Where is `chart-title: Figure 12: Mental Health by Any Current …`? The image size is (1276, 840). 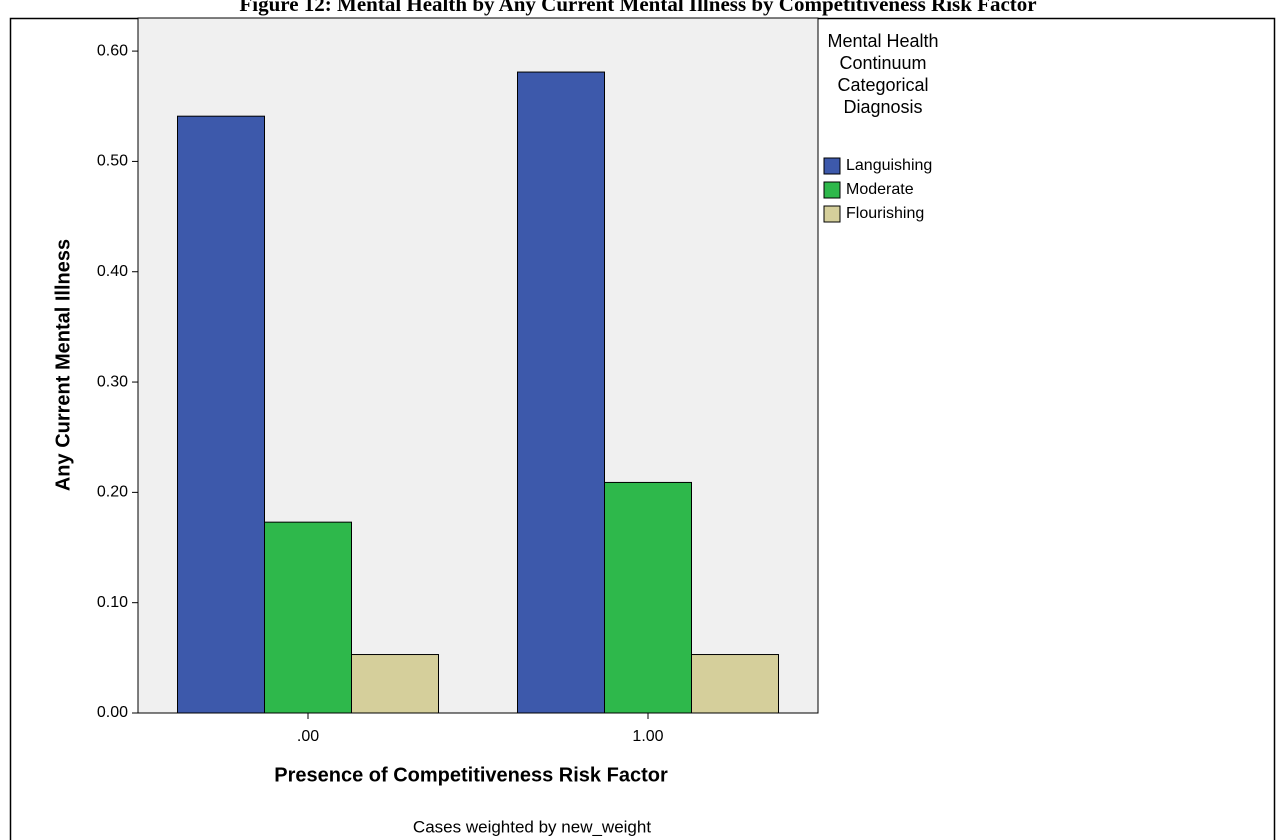
chart-title: Figure 12: Mental Health by Any Current … is located at coordinates (637, 8).